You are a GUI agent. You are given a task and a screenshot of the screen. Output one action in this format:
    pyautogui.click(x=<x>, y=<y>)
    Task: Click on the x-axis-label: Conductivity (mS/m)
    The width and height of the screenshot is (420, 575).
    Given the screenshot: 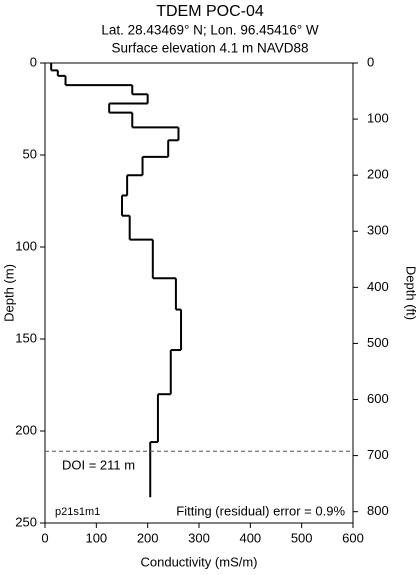 What is the action you would take?
    pyautogui.click(x=198, y=561)
    